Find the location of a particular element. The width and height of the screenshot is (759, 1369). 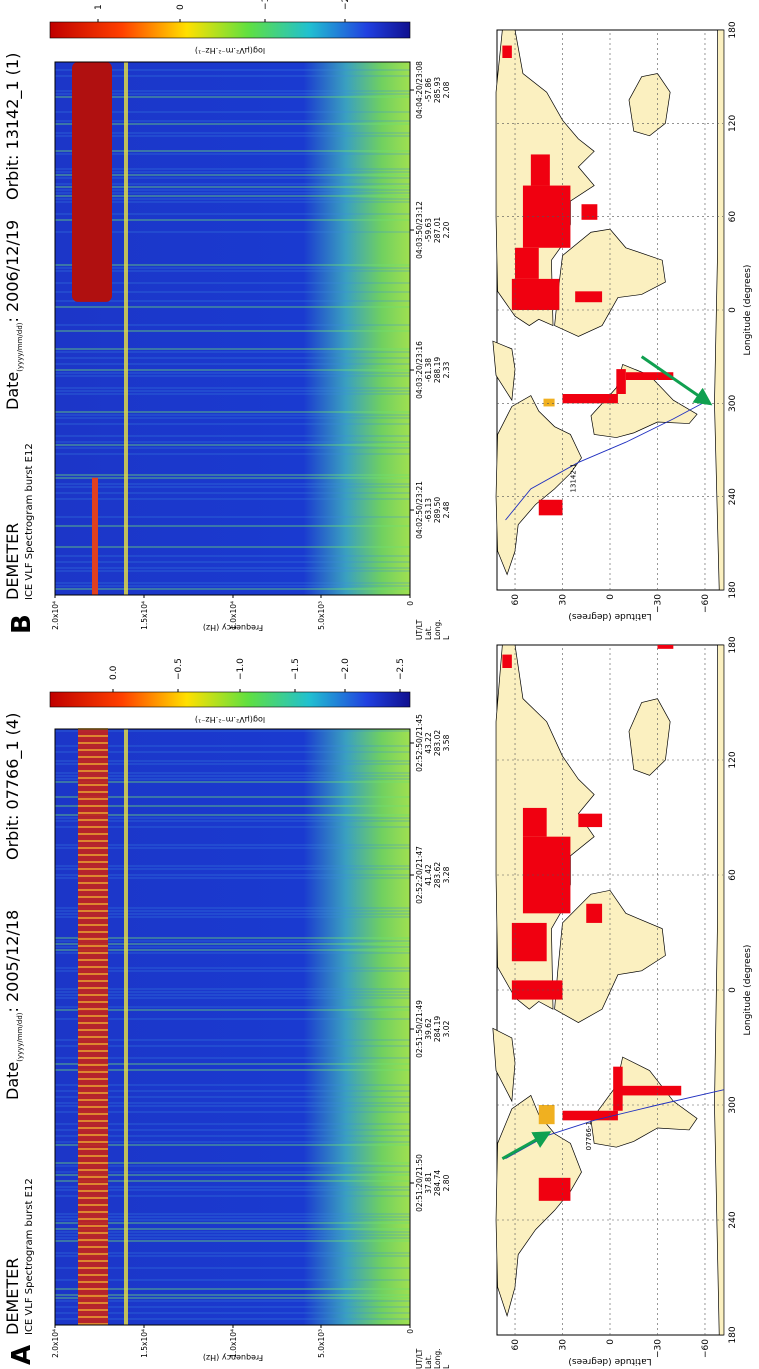

subtitle: ICE VLF Spectrogram burst E12 is located at coordinates (29, 521).